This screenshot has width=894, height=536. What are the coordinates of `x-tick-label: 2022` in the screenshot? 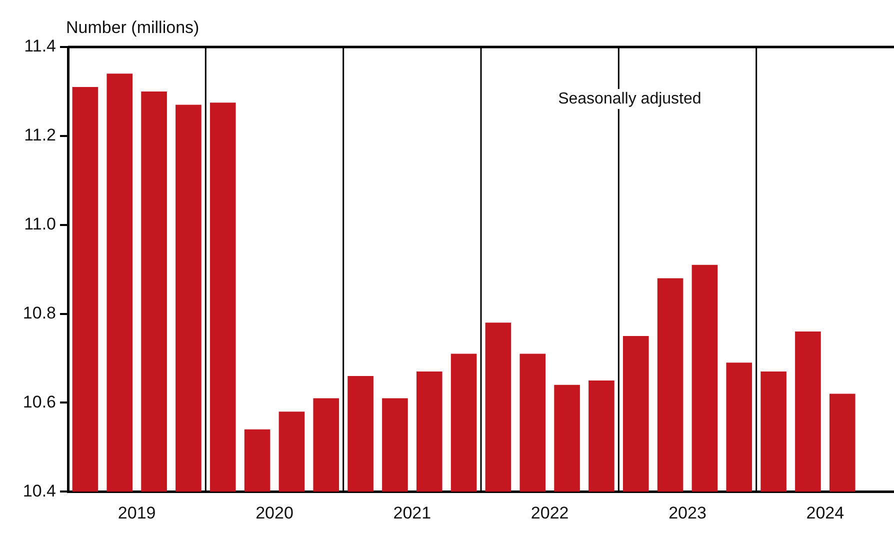 It's located at (549, 512).